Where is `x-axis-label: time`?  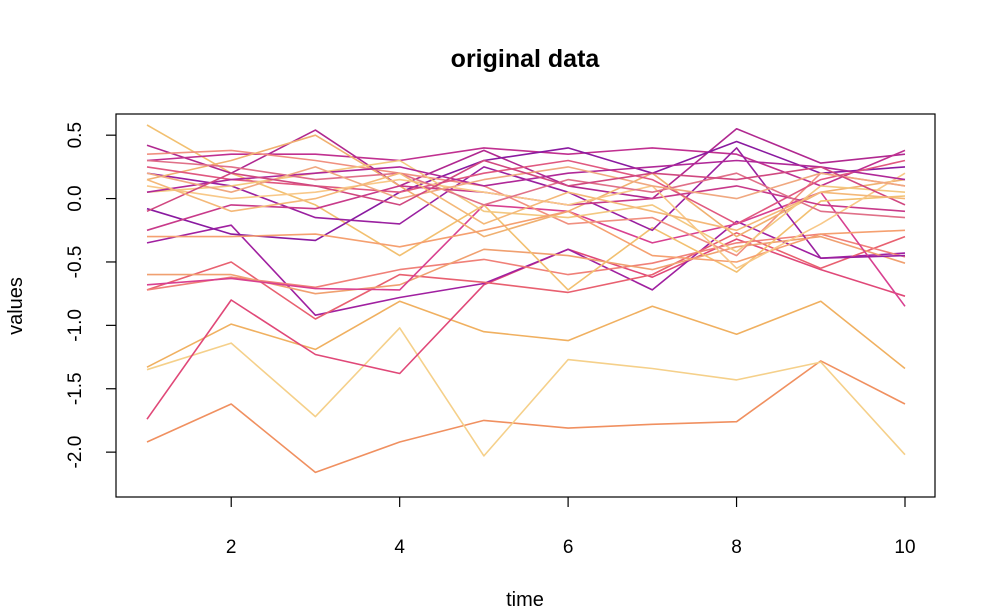 x-axis-label: time is located at coordinates (525, 600).